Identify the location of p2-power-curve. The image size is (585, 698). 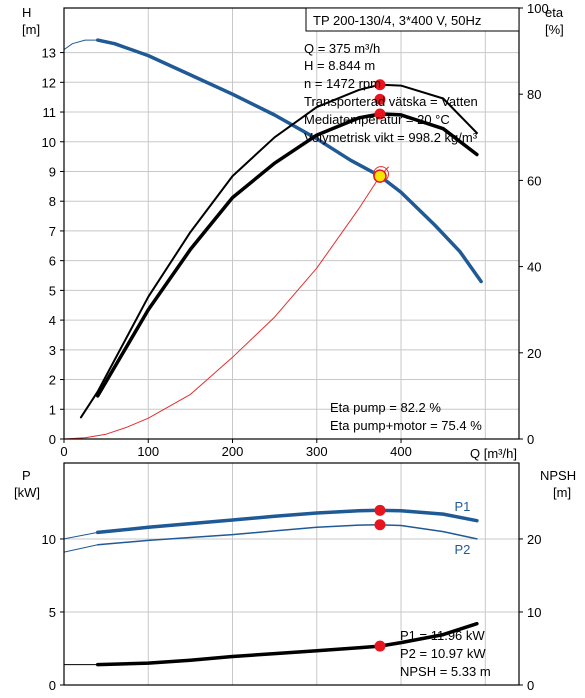
(287, 535).